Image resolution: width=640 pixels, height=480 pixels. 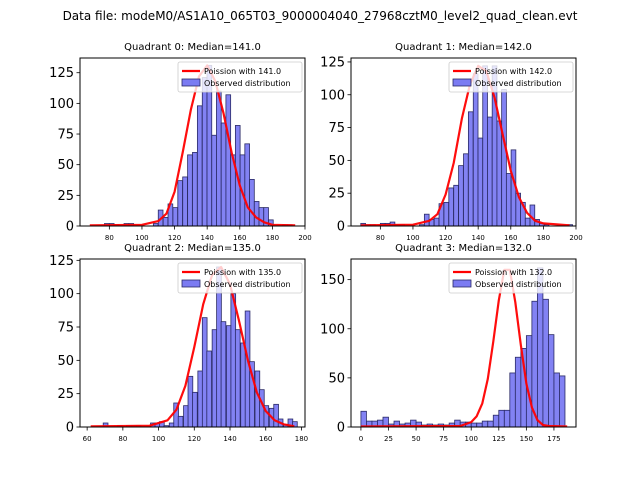 I want to click on plot-area, so click(x=464, y=347).